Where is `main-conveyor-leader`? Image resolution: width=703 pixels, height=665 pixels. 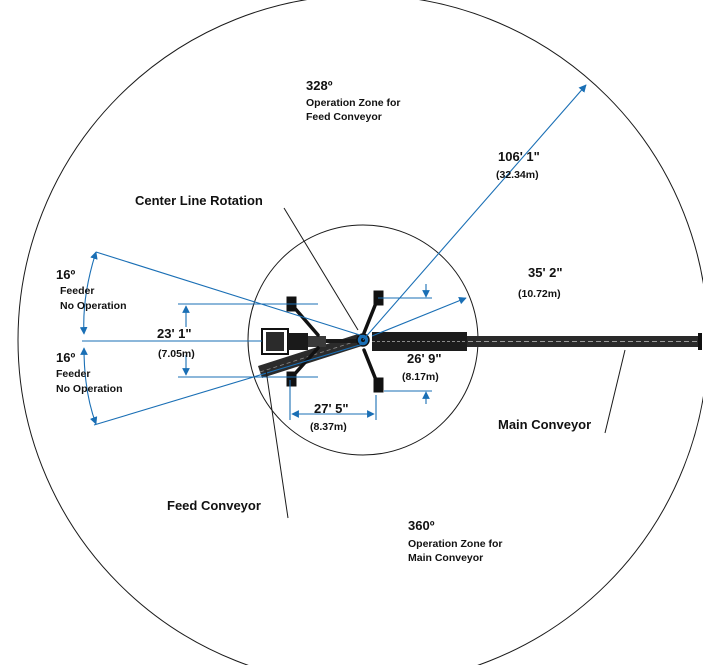 main-conveyor-leader is located at coordinates (615, 391).